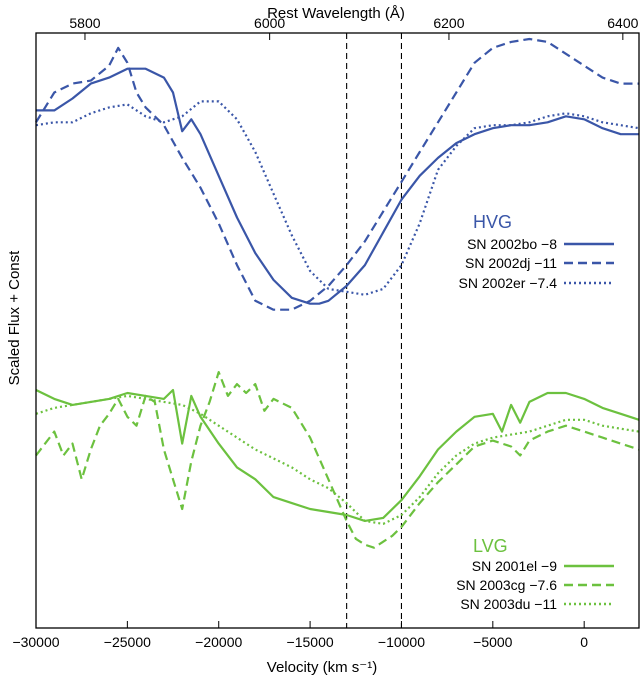 The width and height of the screenshot is (642, 681). I want to click on legend-entry-sn2002bo: SN 2002bo −8, so click(512, 244).